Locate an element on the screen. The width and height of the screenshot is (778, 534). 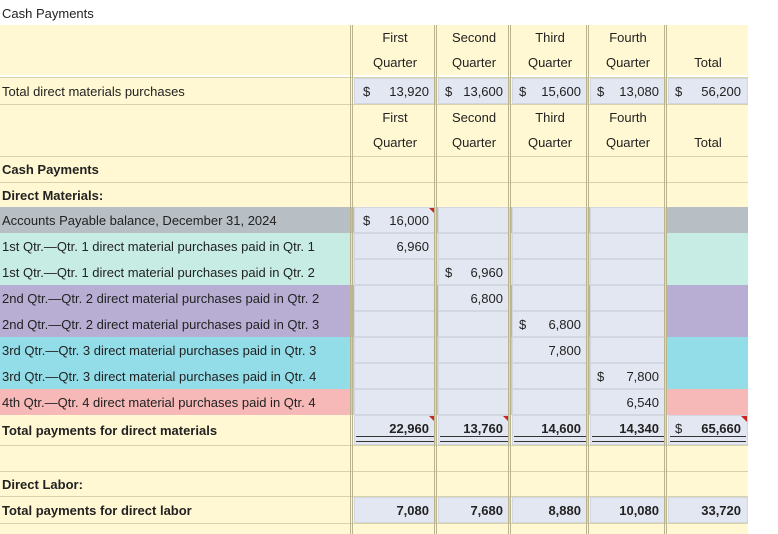
cash-payments-label: Cash Payments is located at coordinates (50, 169).